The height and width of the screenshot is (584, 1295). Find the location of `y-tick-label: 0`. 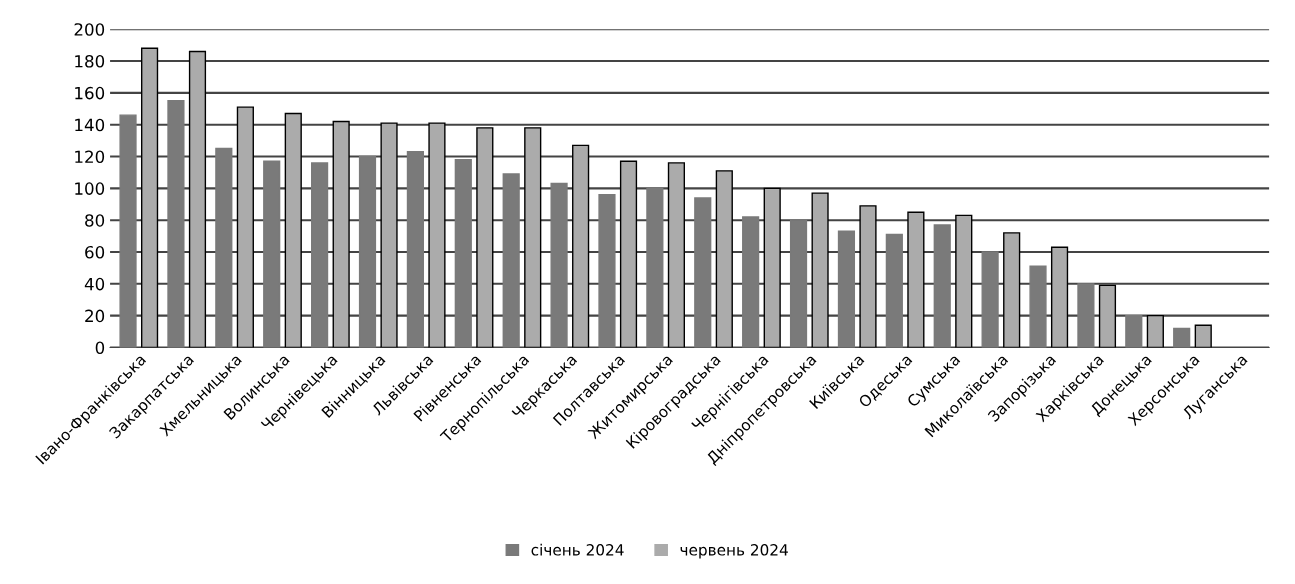

y-tick-label: 0 is located at coordinates (100, 348).